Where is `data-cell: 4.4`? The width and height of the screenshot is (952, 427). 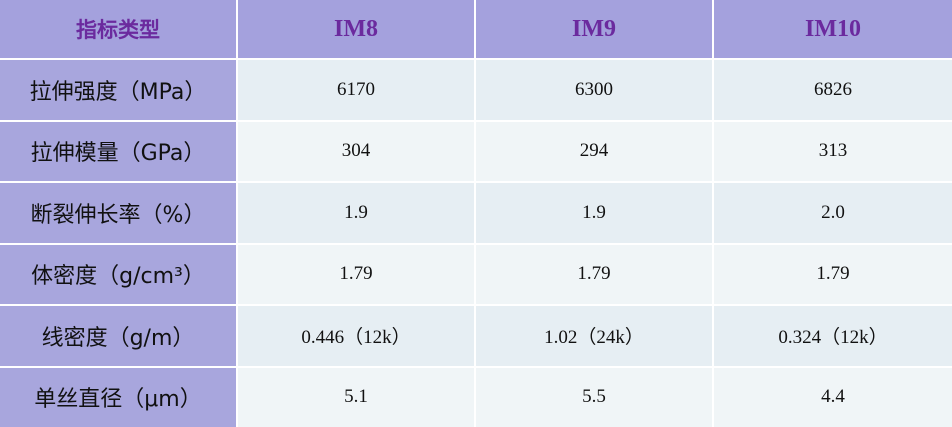 data-cell: 4.4 is located at coordinates (833, 397).